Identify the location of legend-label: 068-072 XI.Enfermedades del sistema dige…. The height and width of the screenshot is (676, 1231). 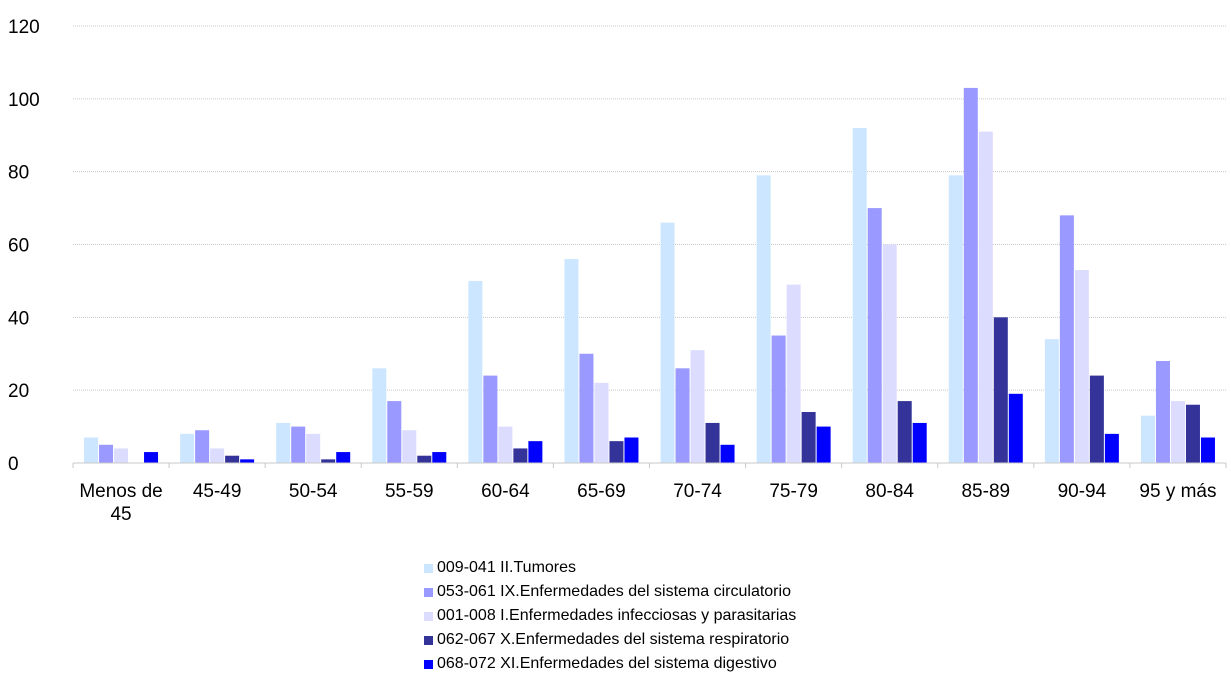
(607, 663).